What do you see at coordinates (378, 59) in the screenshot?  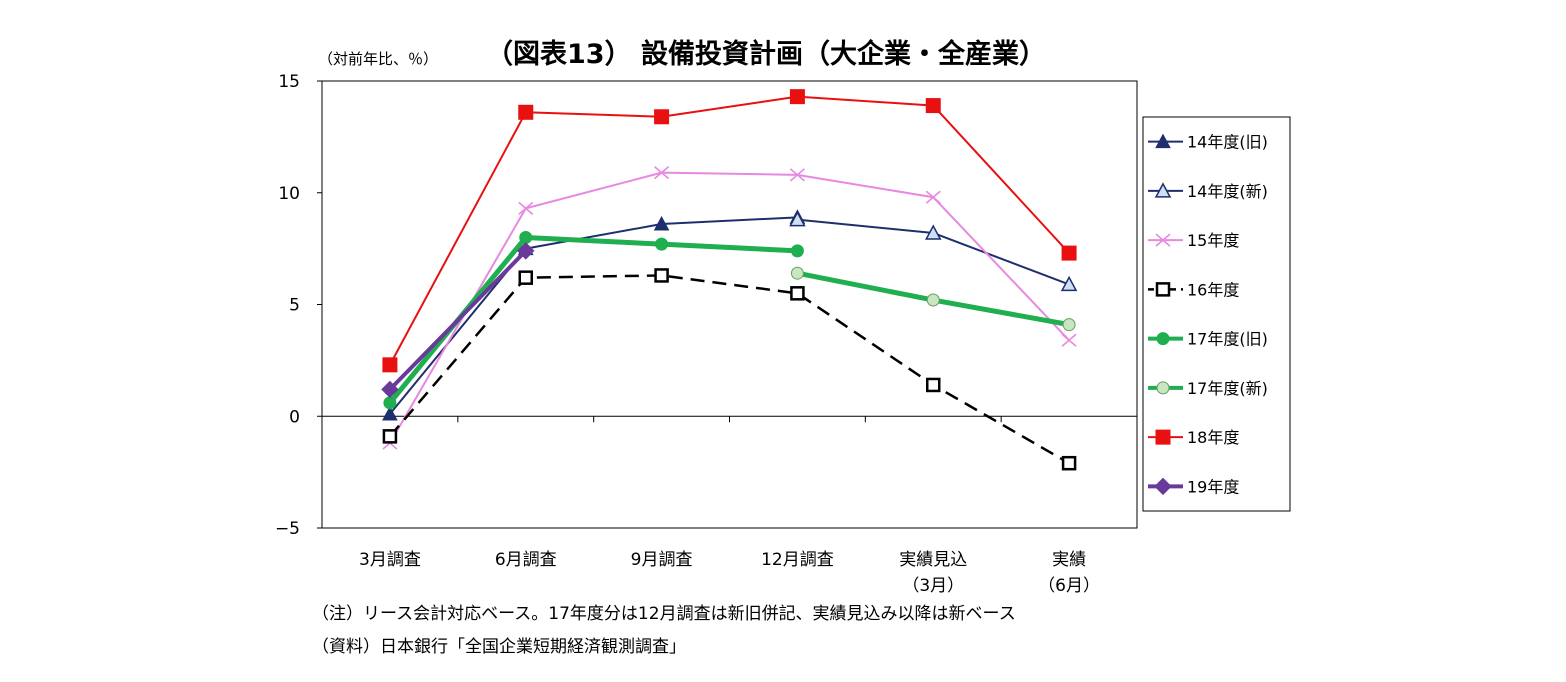 I see `y-axis-unit-label: （対前年比、％）` at bounding box center [378, 59].